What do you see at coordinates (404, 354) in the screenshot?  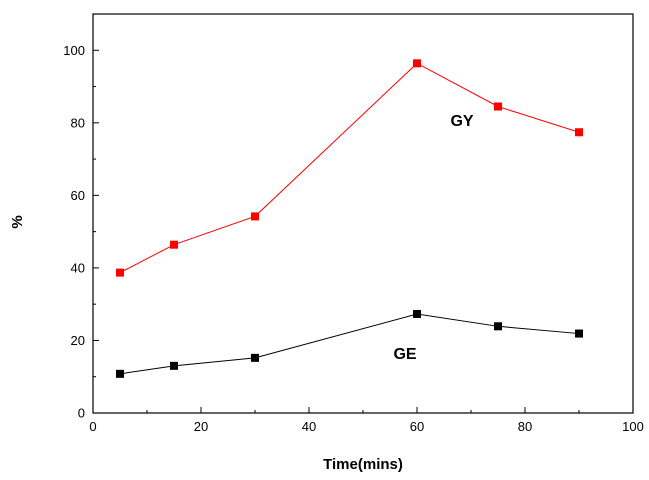 I see `series-label: GE` at bounding box center [404, 354].